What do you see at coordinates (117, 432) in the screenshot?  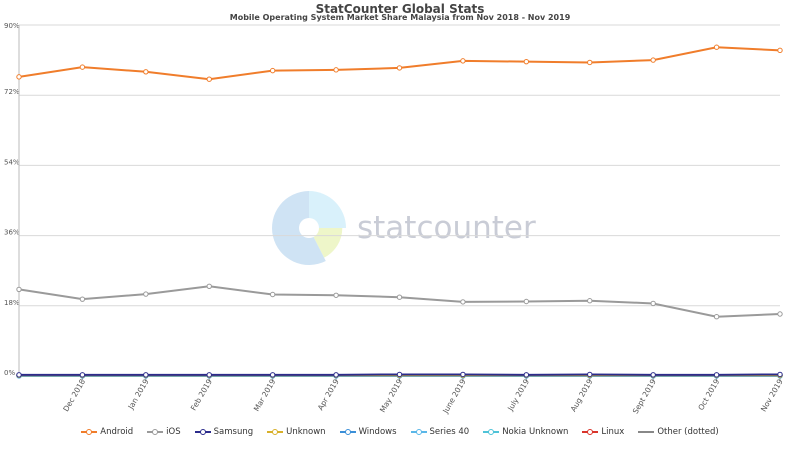 I see `legend-label: Android` at bounding box center [117, 432].